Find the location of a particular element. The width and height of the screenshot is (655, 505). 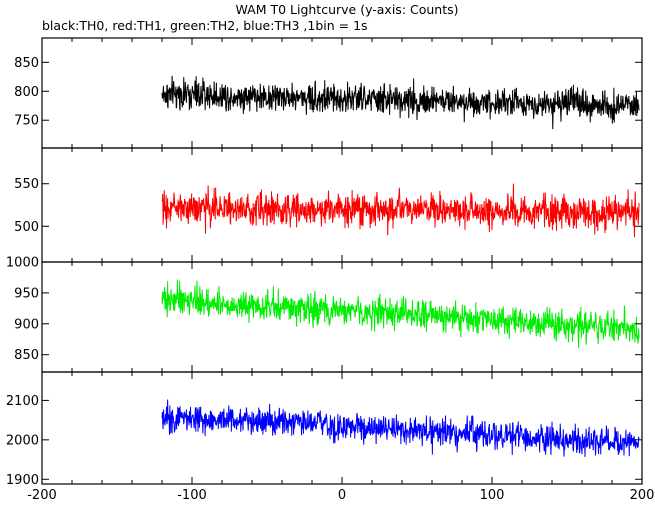

y-tick-label: 2000 is located at coordinates (22, 440).